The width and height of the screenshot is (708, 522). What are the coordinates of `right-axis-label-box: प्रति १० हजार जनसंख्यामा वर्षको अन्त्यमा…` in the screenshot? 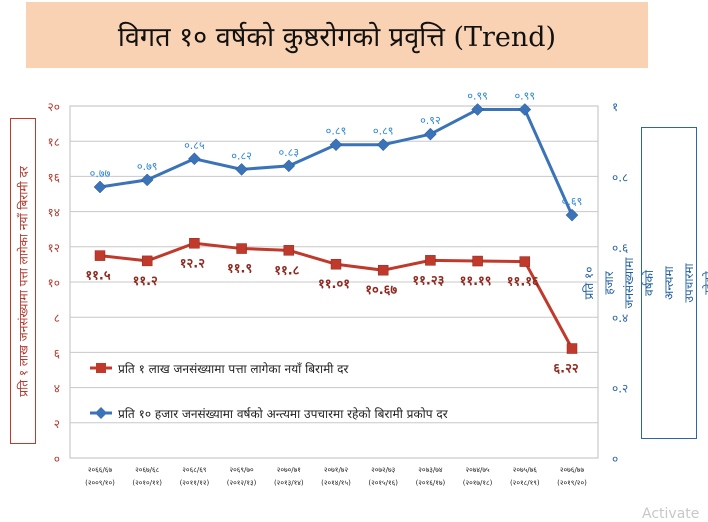 It's located at (645, 283).